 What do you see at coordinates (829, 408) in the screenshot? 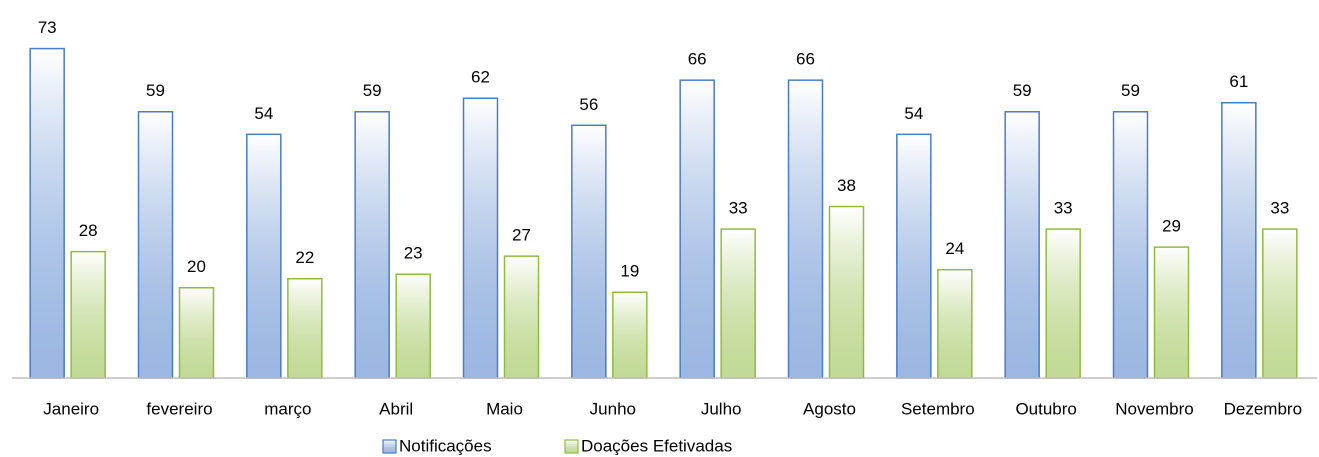
I see `x-tick-label: Agosto` at bounding box center [829, 408].